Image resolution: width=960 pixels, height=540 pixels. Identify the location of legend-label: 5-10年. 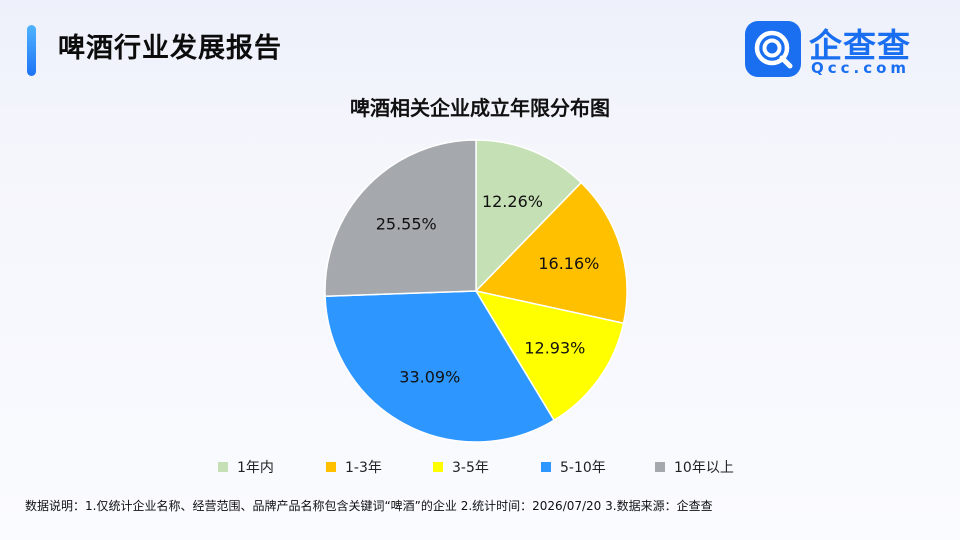
(583, 468).